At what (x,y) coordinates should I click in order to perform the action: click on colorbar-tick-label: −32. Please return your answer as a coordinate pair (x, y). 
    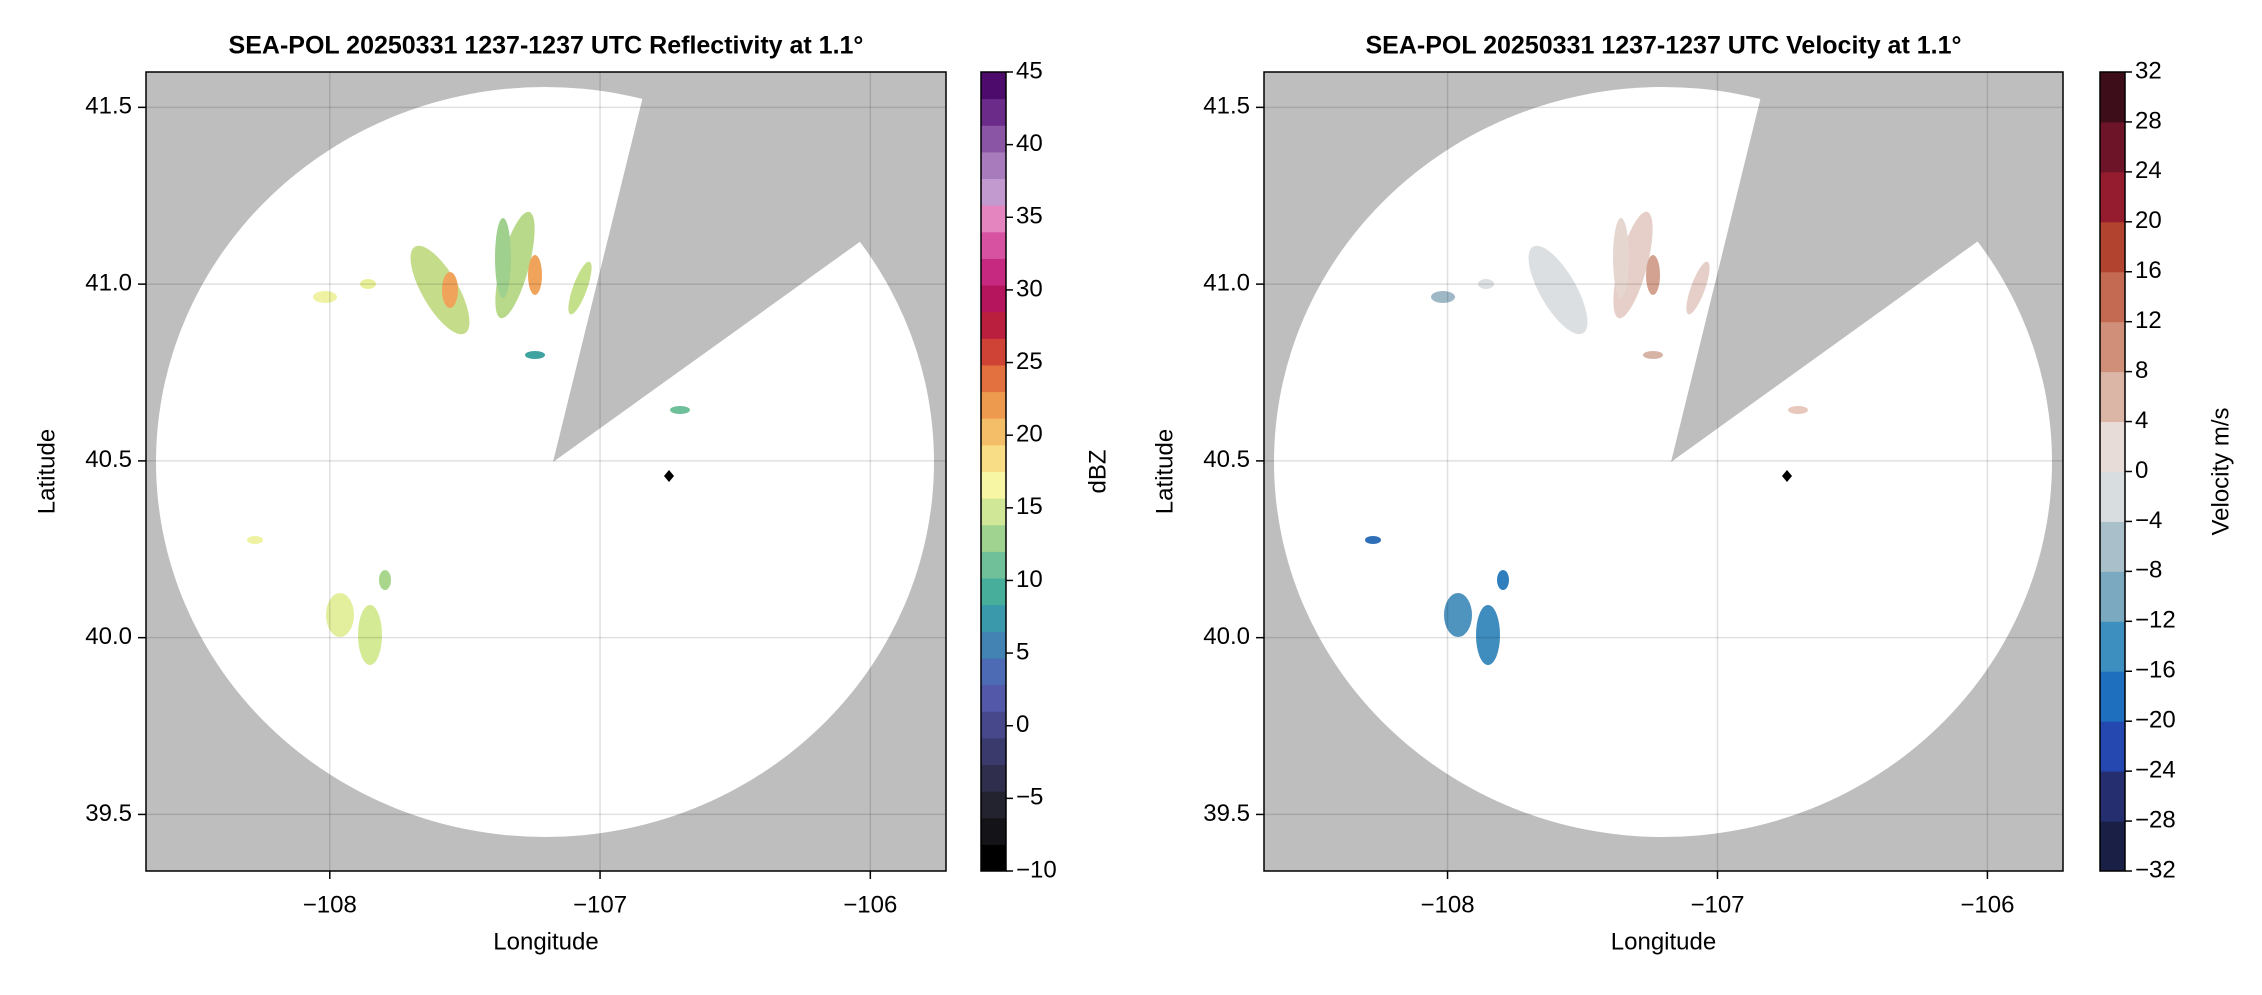
    Looking at the image, I should click on (2155, 869).